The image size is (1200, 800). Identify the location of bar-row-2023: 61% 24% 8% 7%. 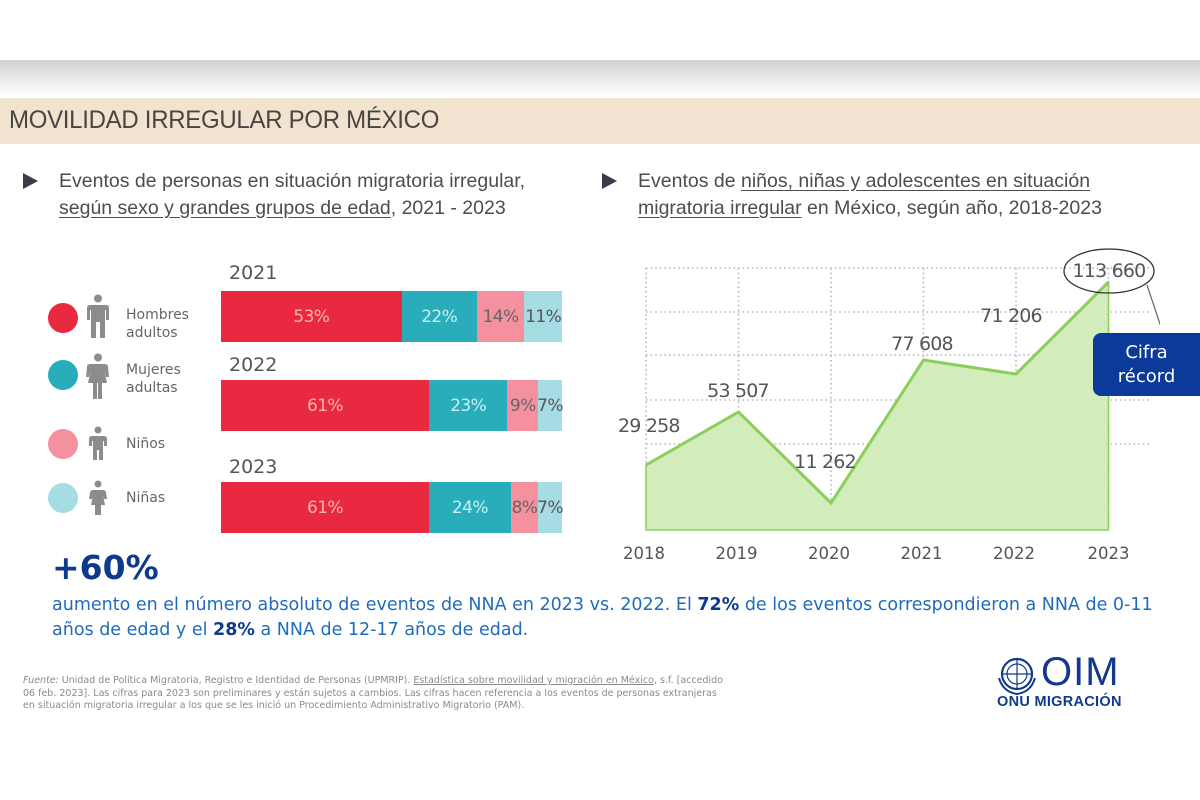
(392, 507).